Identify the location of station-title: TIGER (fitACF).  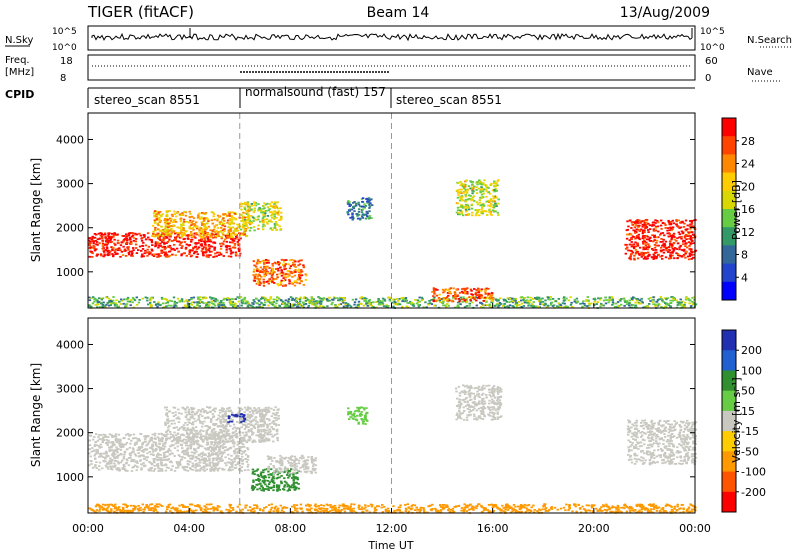
(140, 12).